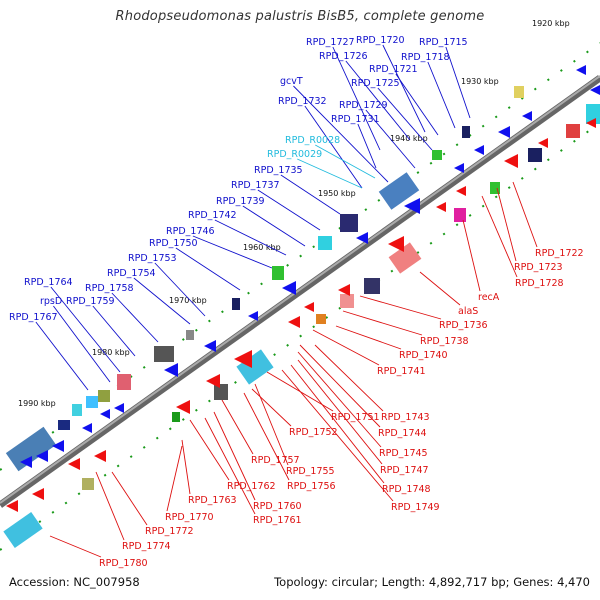 The width and height of the screenshot is (600, 600). Describe the element at coordinates (539, 283) in the screenshot. I see `reverse-gene-label: RPD_1728` at that location.